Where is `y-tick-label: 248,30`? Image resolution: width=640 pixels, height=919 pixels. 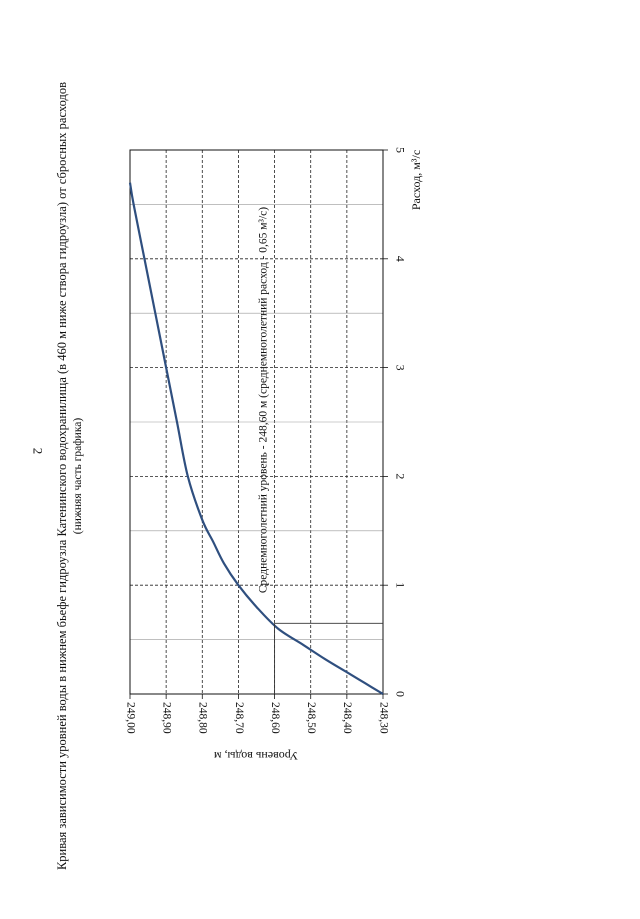 y-tick-label: 248,30 is located at coordinates (383, 718).